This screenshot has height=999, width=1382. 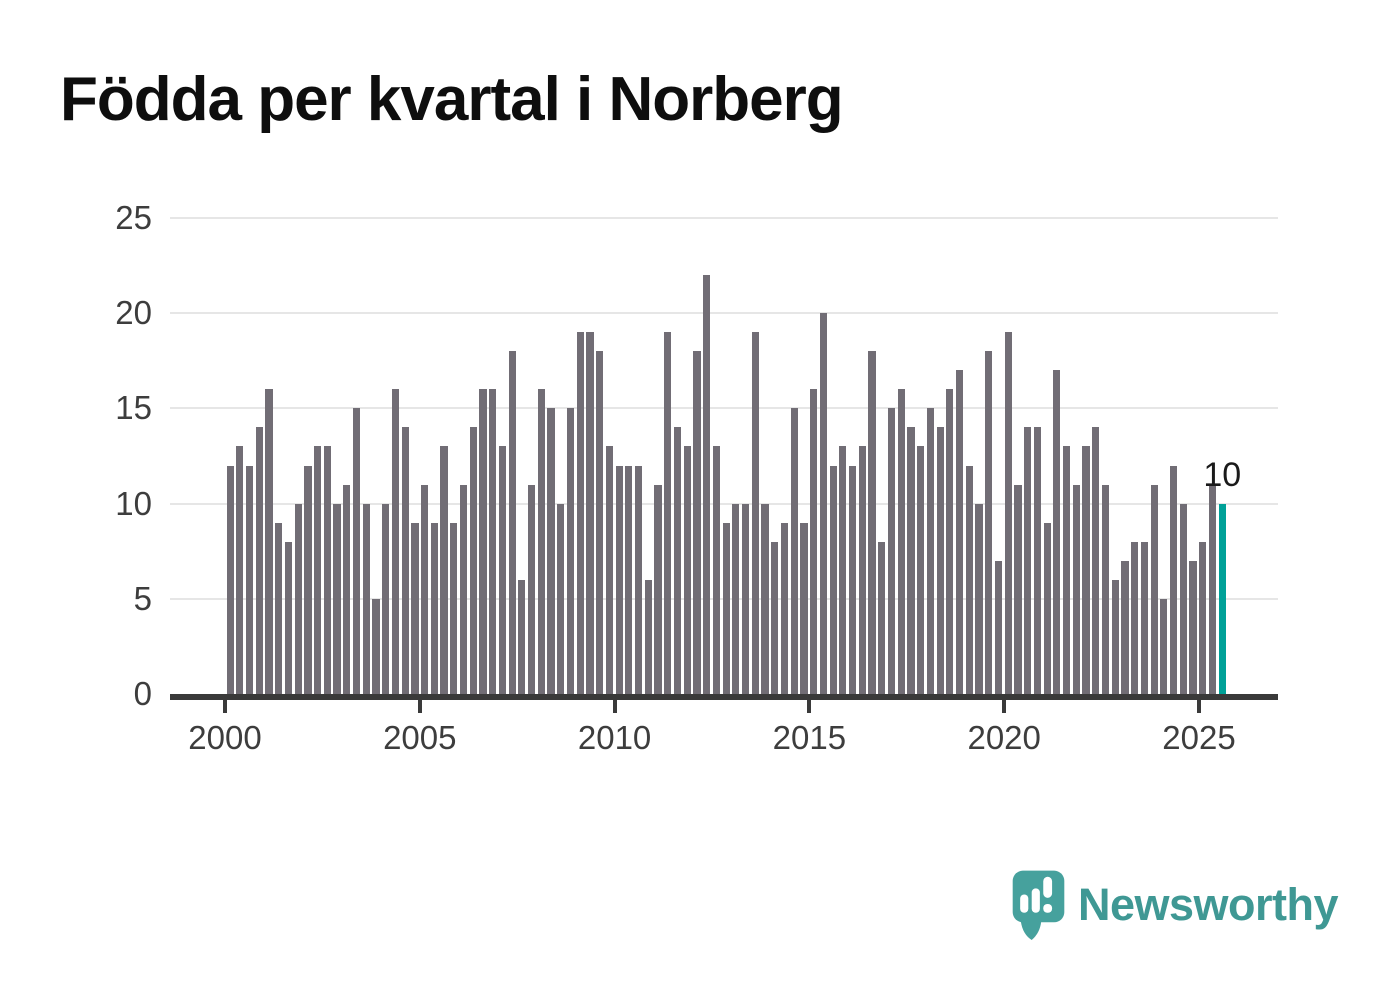 What do you see at coordinates (809, 706) in the screenshot?
I see `x-tick-2015` at bounding box center [809, 706].